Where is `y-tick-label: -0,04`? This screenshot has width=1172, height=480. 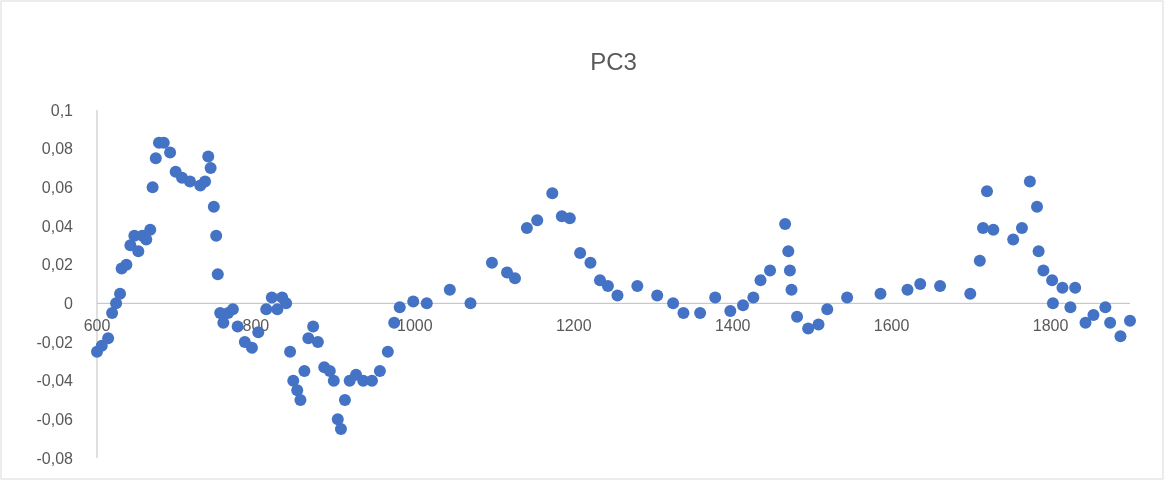 y-tick-label: -0,04 is located at coordinates (55, 381).